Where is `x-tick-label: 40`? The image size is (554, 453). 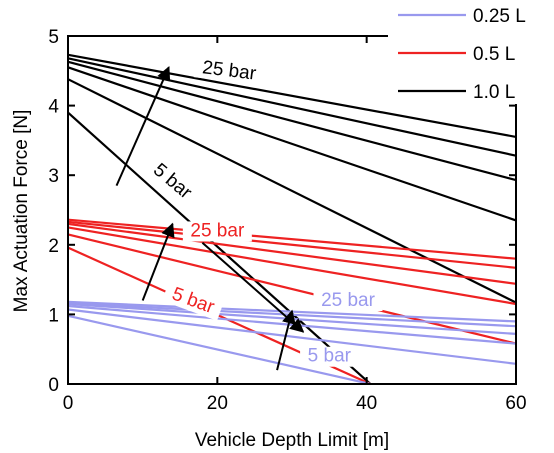
x-tick-label: 40 is located at coordinates (366, 403).